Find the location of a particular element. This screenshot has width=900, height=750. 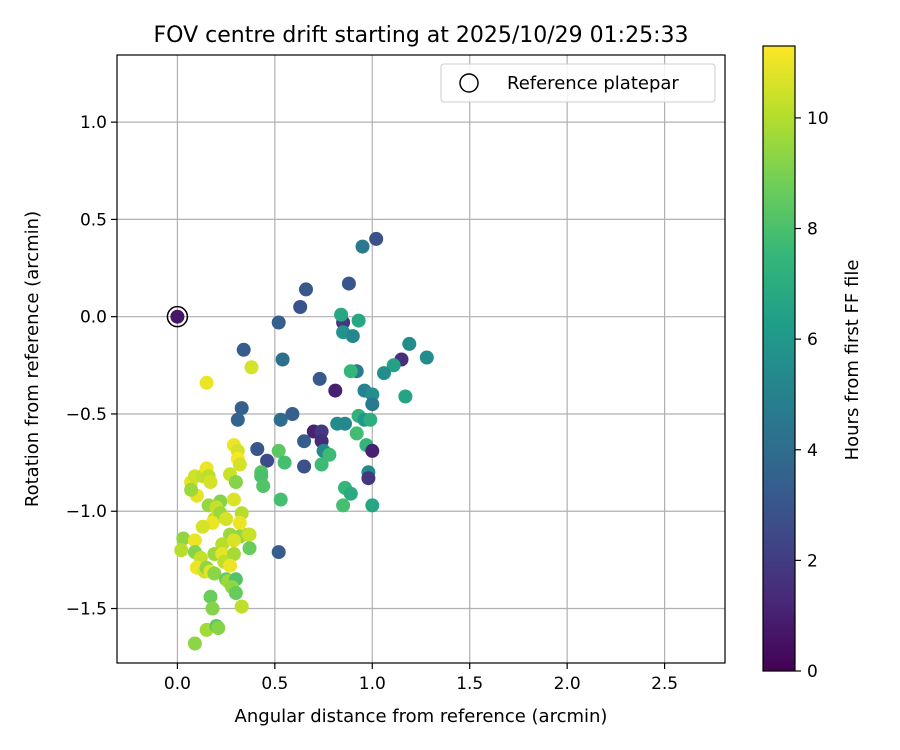

colorbar-tick-label: 2 is located at coordinates (812, 561).